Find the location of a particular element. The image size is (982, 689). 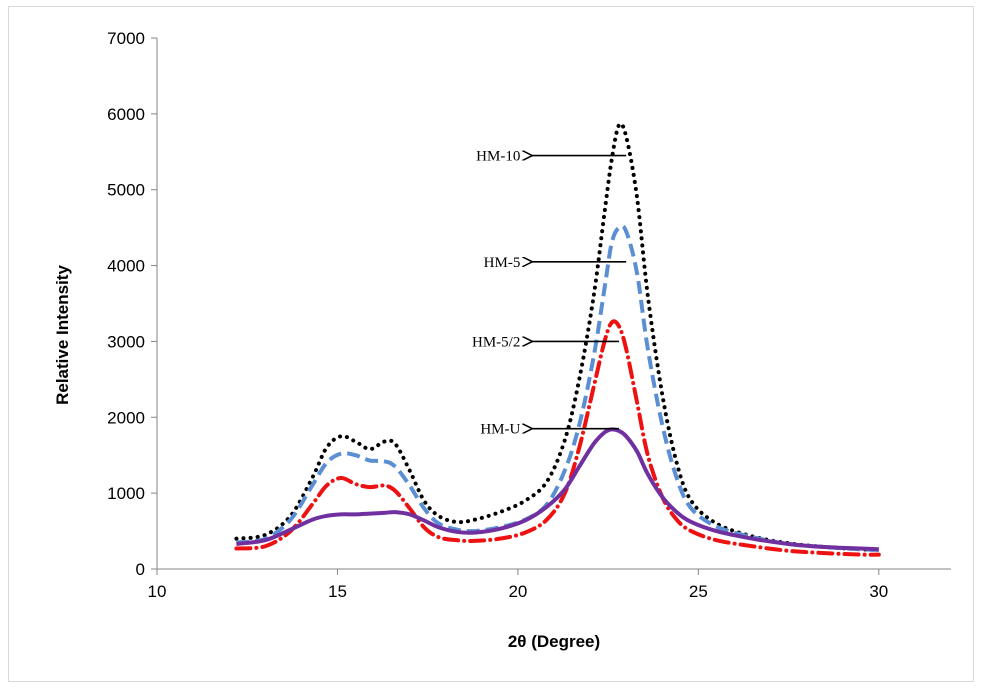

annotation-label: HM-U is located at coordinates (500, 430).